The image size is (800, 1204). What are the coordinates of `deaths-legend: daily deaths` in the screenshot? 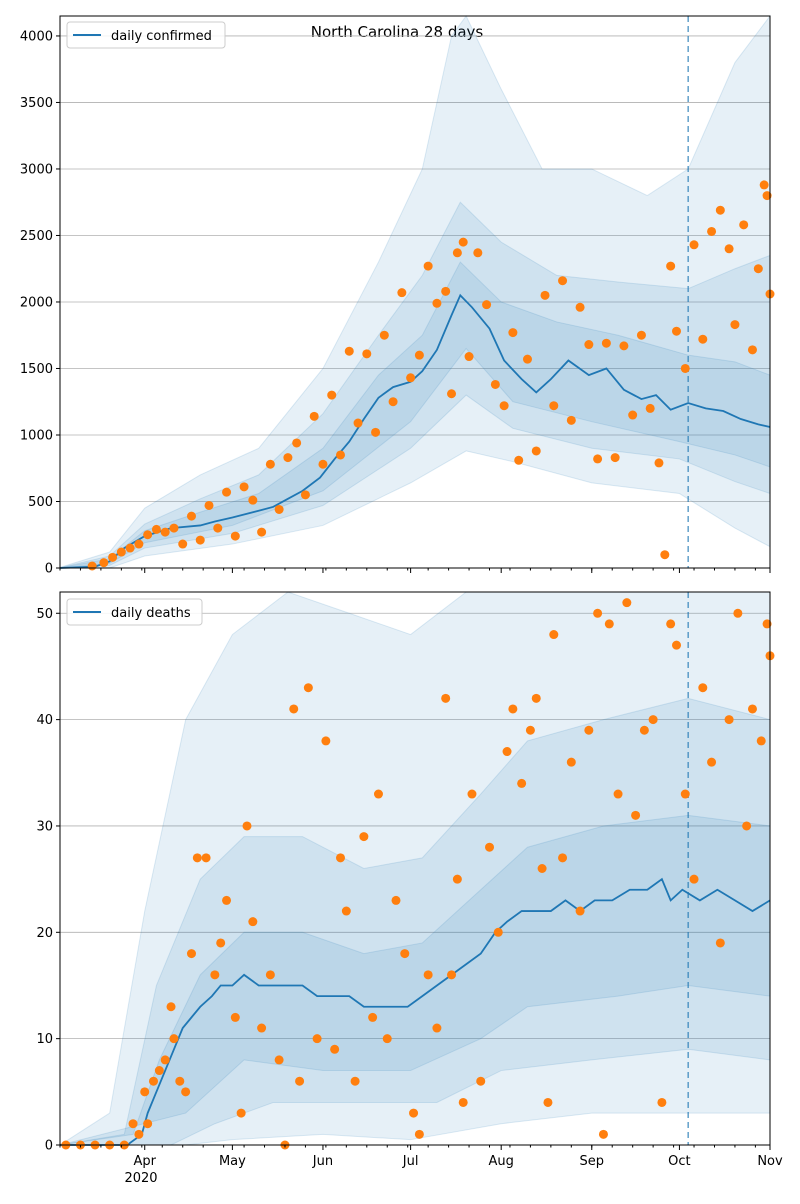 It's located at (134, 612).